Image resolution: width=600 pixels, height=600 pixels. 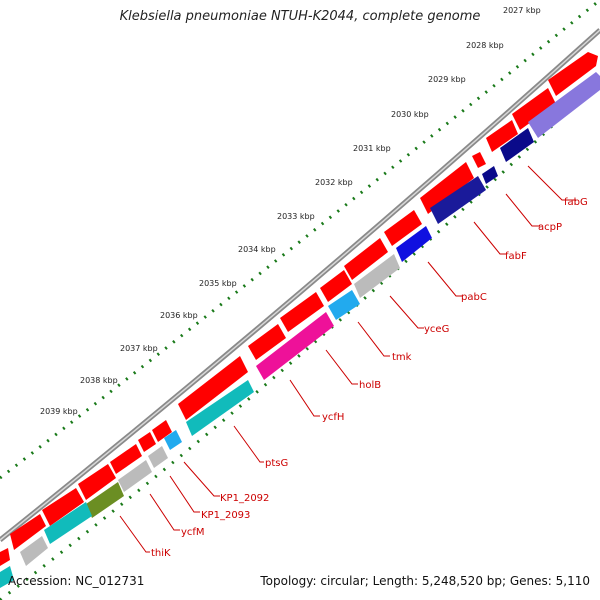 I want to click on kbp-label: 2027 kbp, so click(x=522, y=10).